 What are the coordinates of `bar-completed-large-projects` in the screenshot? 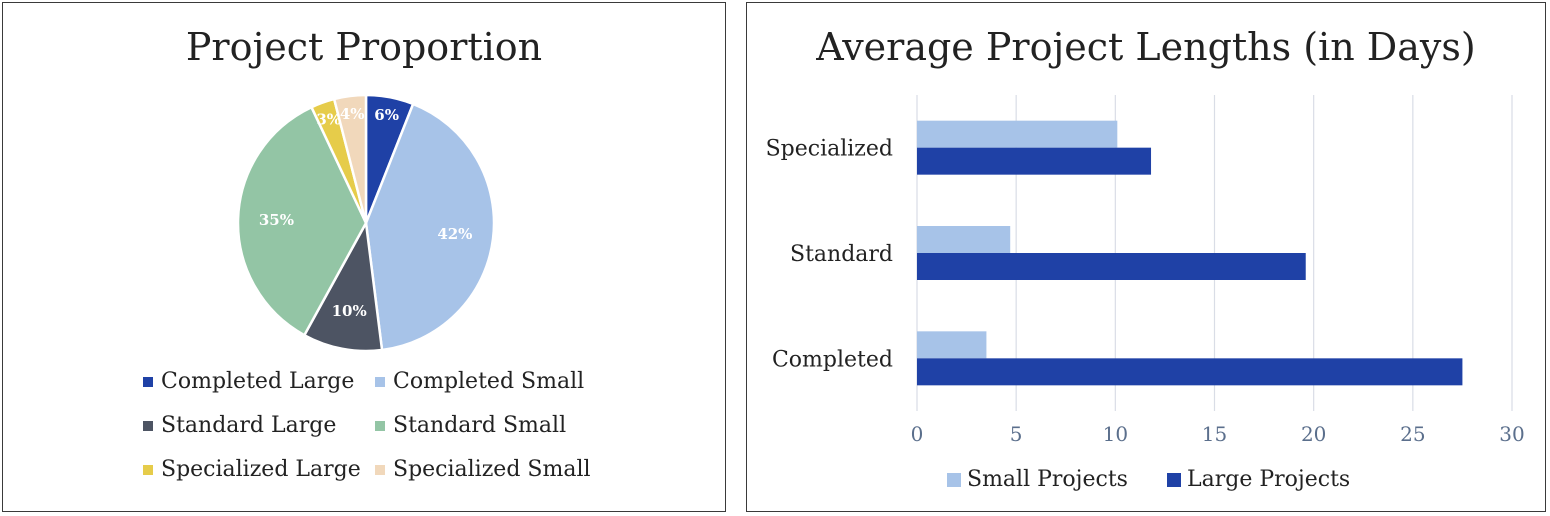 It's located at (1190, 372).